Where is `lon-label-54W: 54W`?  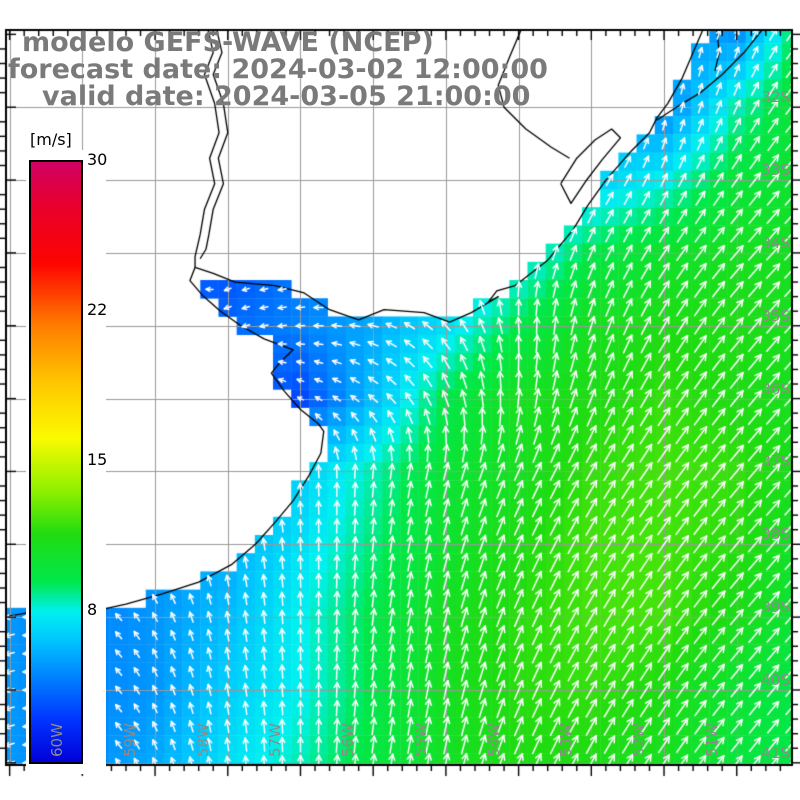
lon-label-54W: 54W is located at coordinates (493, 740).